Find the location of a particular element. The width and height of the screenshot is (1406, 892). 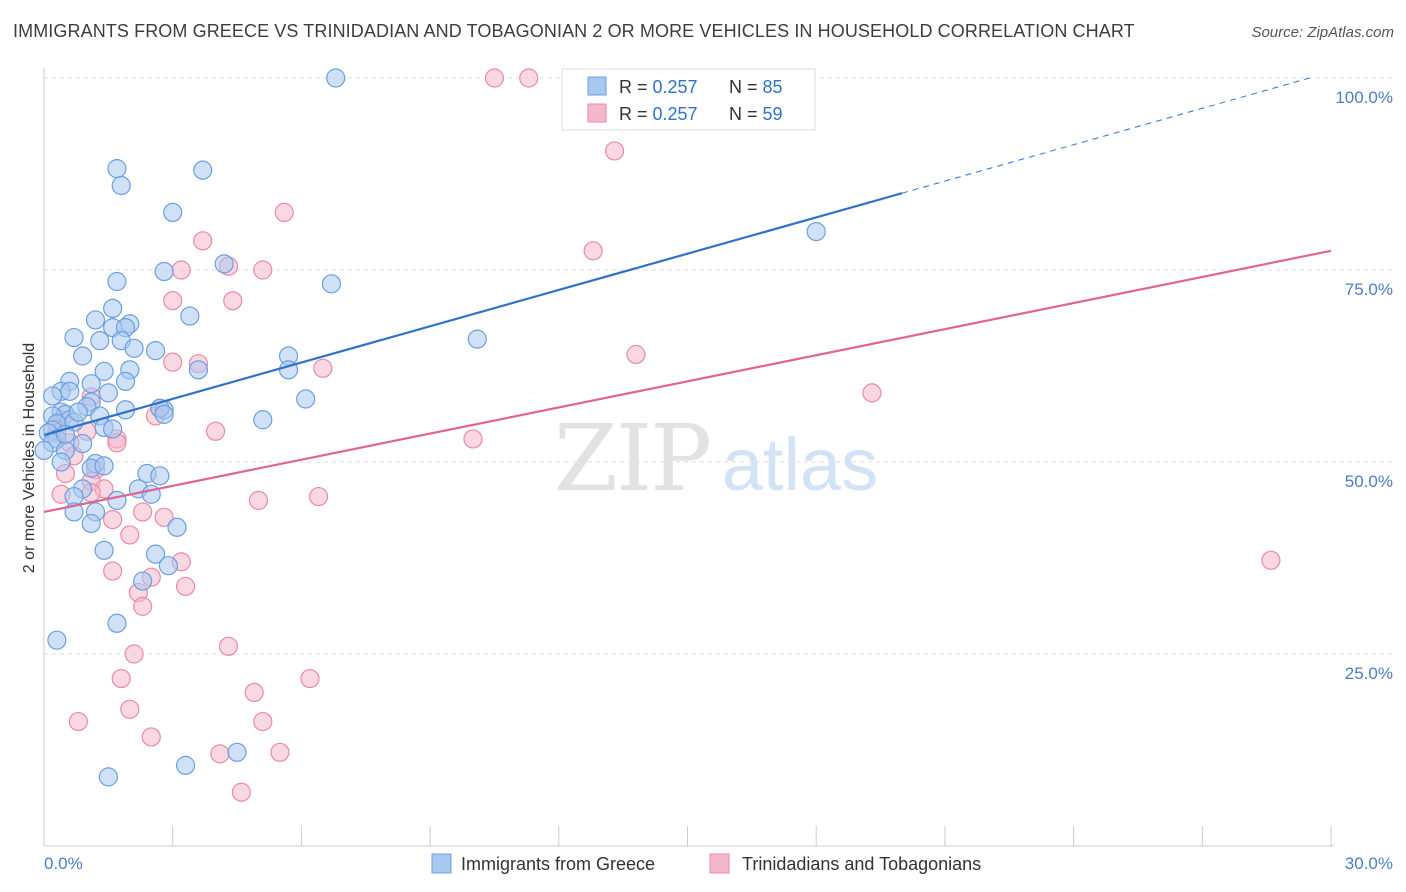

svg-text: N = 59 is located at coordinates (756, 114).